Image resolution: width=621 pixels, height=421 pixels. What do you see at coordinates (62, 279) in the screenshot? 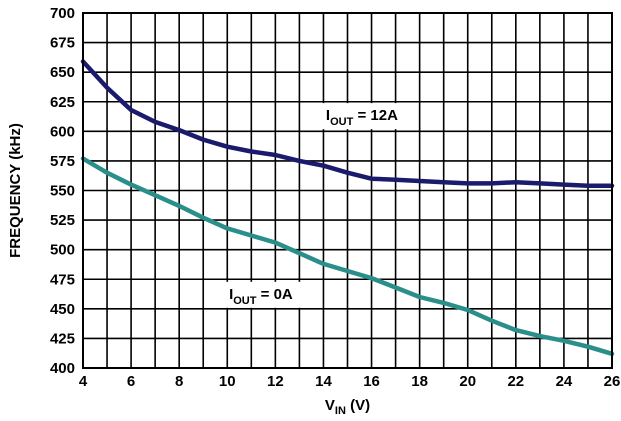
I see `y-tick-label: 475` at bounding box center [62, 279].